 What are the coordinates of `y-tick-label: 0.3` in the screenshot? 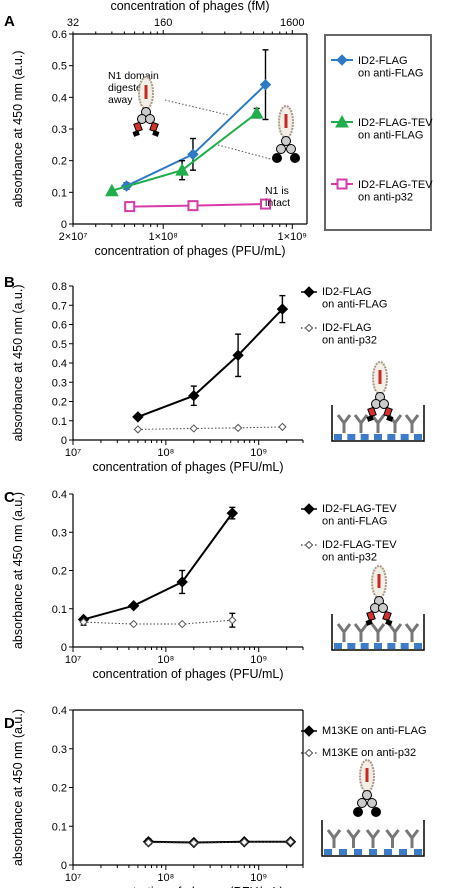 It's located at (59, 533).